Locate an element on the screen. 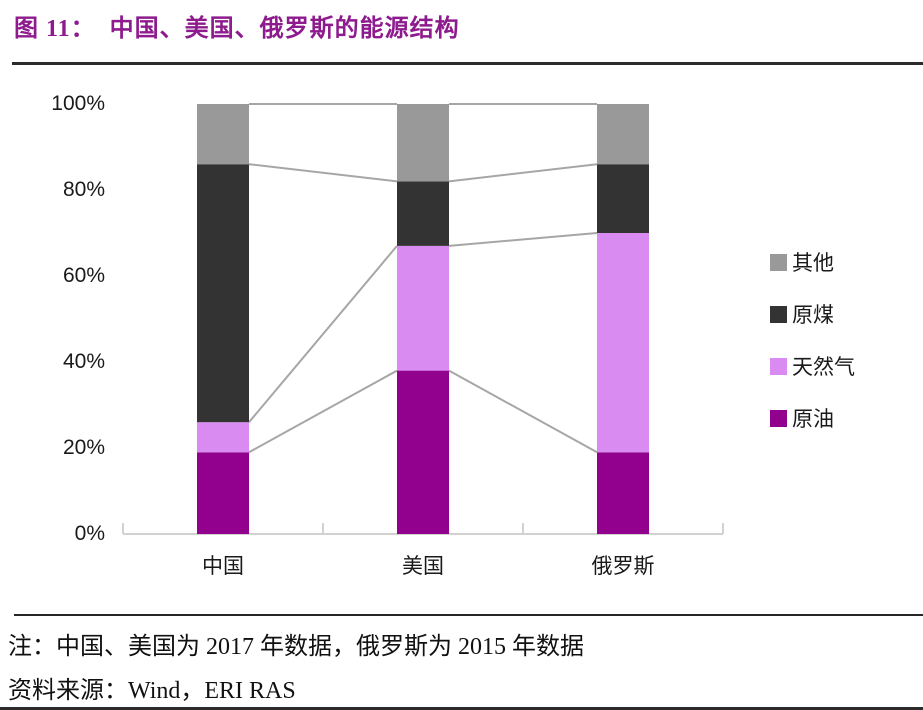 This screenshot has height=710, width=923. legend-item-原煤: 原煤 is located at coordinates (812, 314).